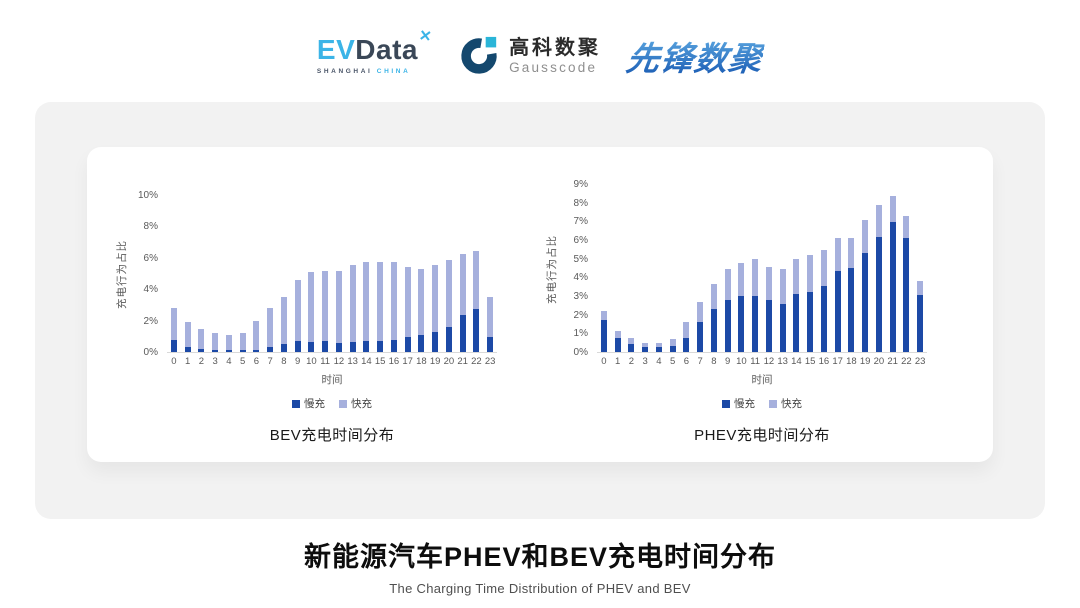  Describe the element at coordinates (580, 203) in the screenshot. I see `y-tick-label: 8%` at that location.